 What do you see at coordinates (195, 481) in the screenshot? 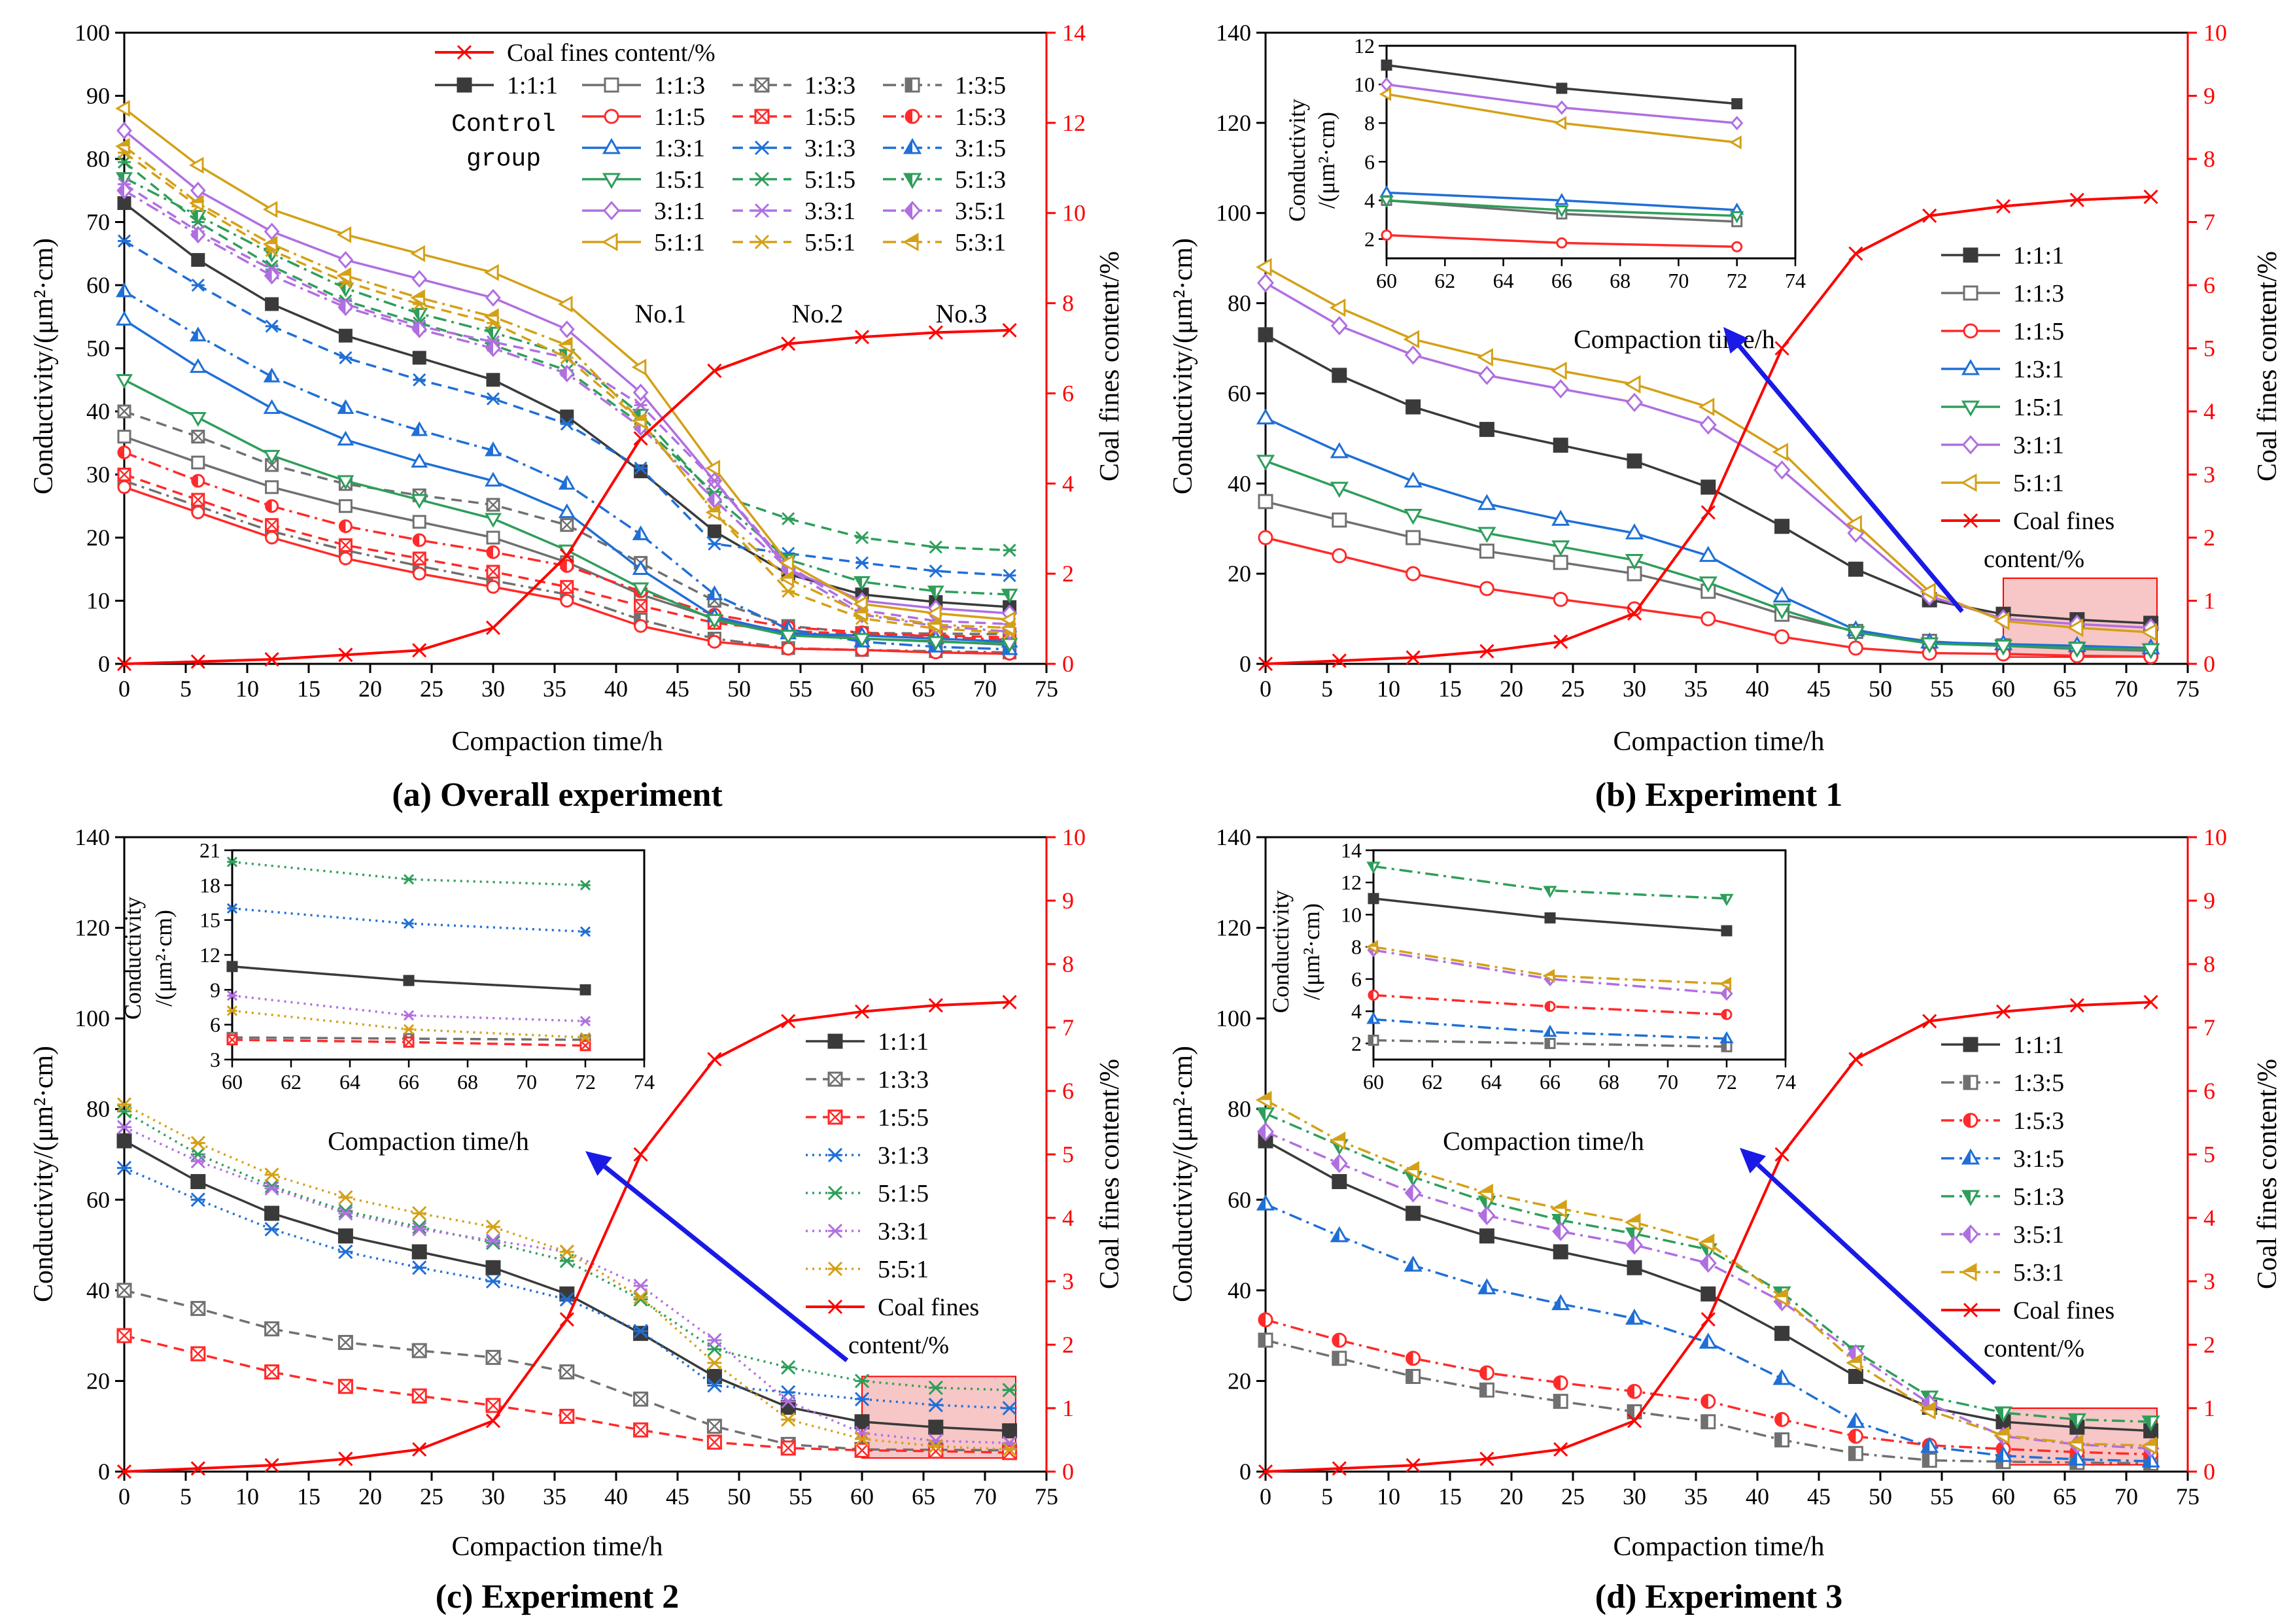
I see `panel-a-point-1-5-3-fill` at bounding box center [195, 481].